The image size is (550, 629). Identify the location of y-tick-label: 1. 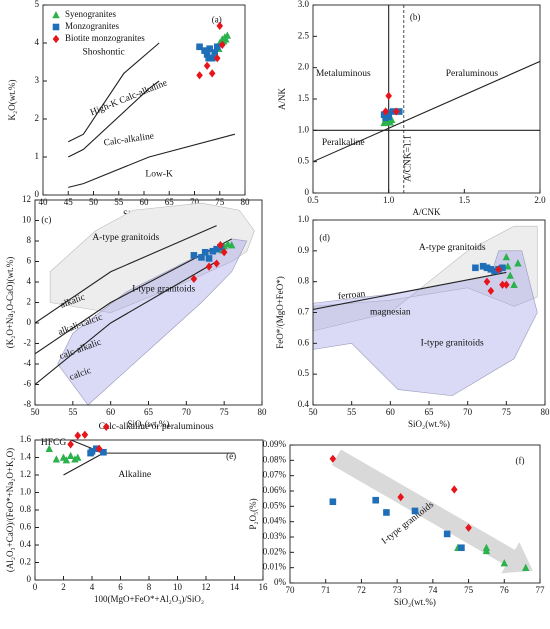
(37, 156).